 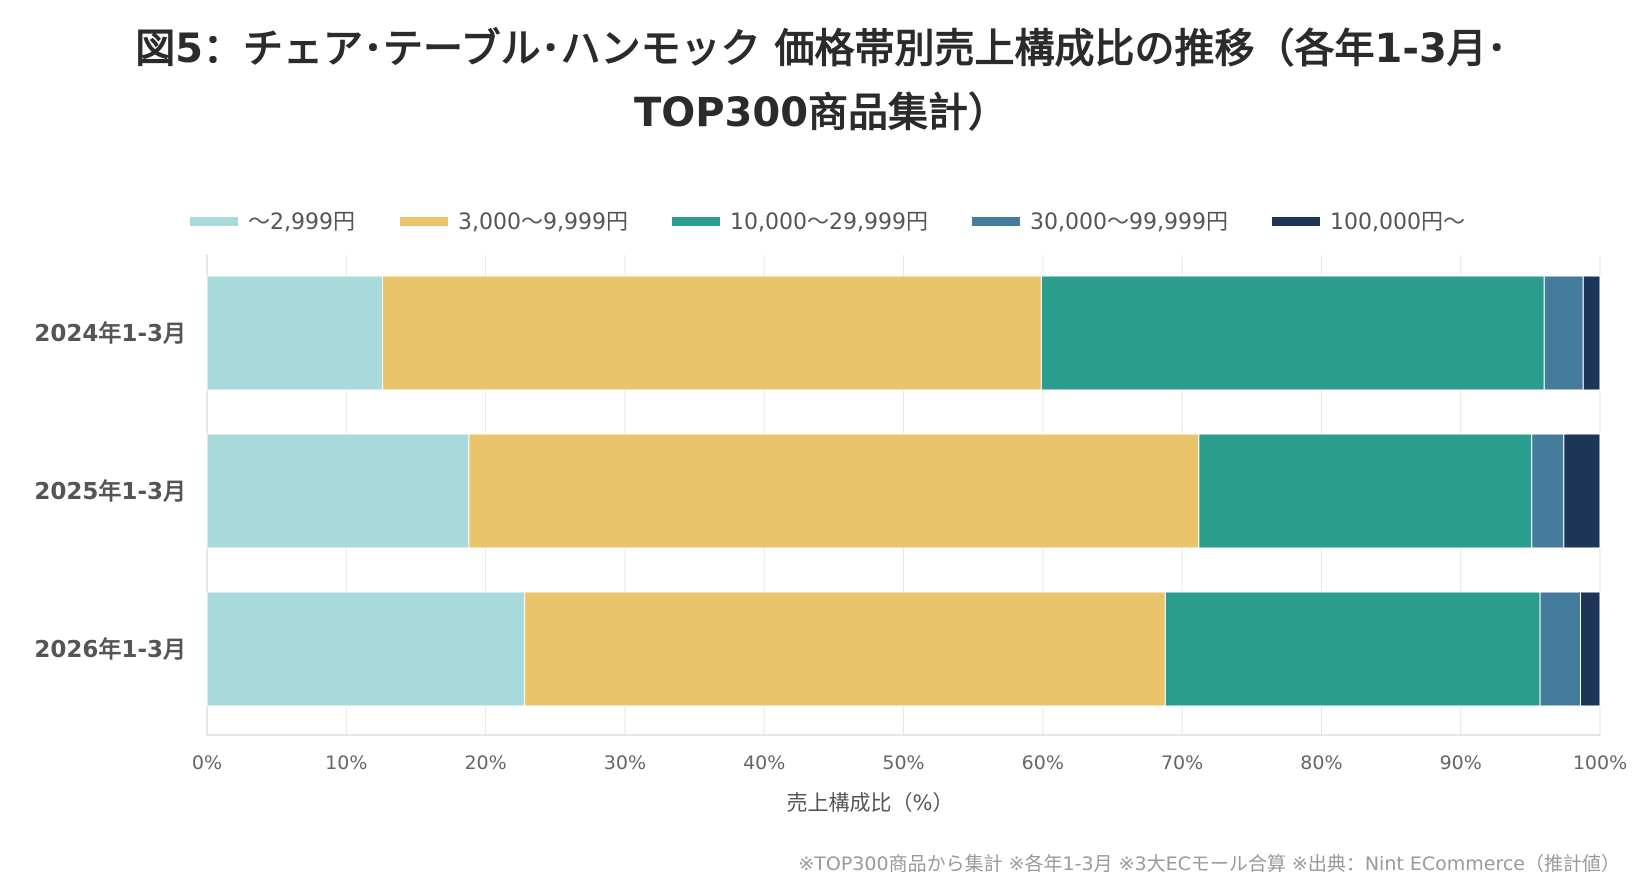 I want to click on tick-label: 80%, so click(x=1321, y=763).